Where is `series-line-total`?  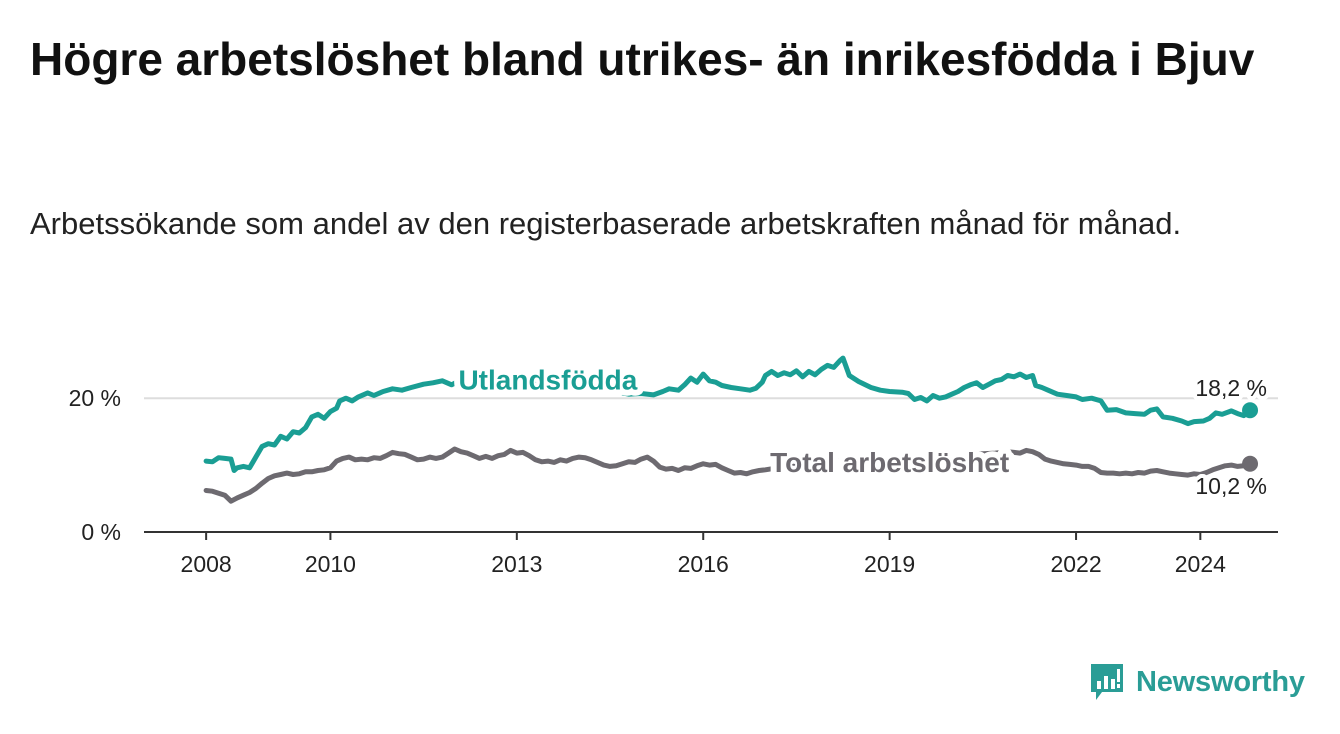
series-line-total is located at coordinates (728, 475).